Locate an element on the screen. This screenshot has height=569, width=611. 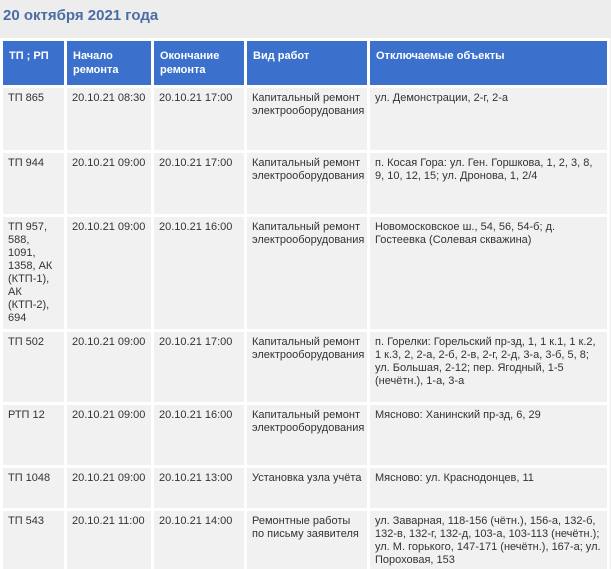
cell-tp: ТП 1048 is located at coordinates (33, 488).